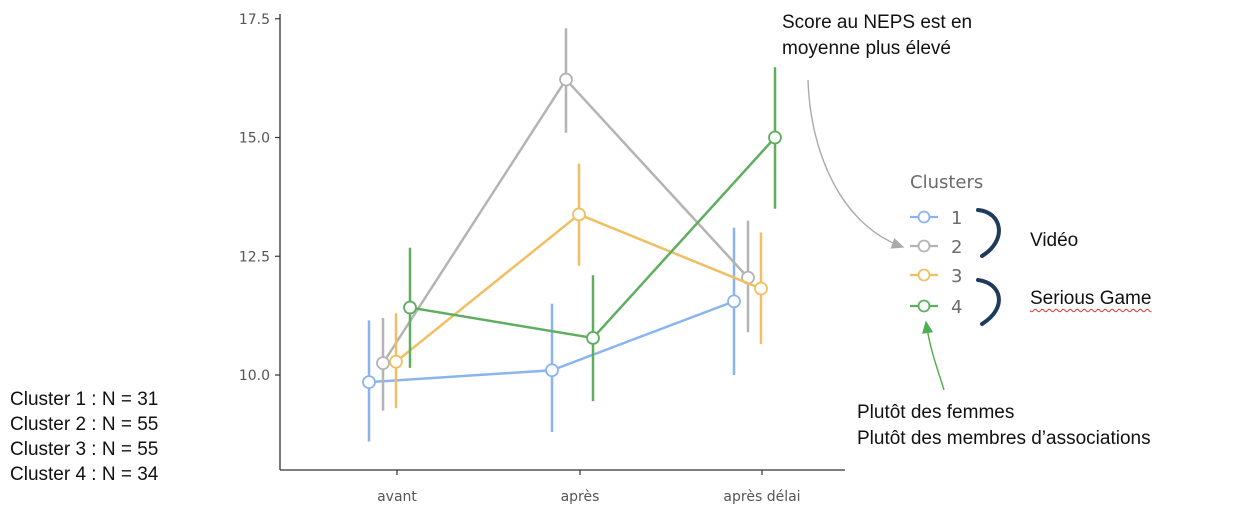 This screenshot has width=1252, height=509. Describe the element at coordinates (761, 497) in the screenshot. I see `x-tick-label: après délai` at that location.